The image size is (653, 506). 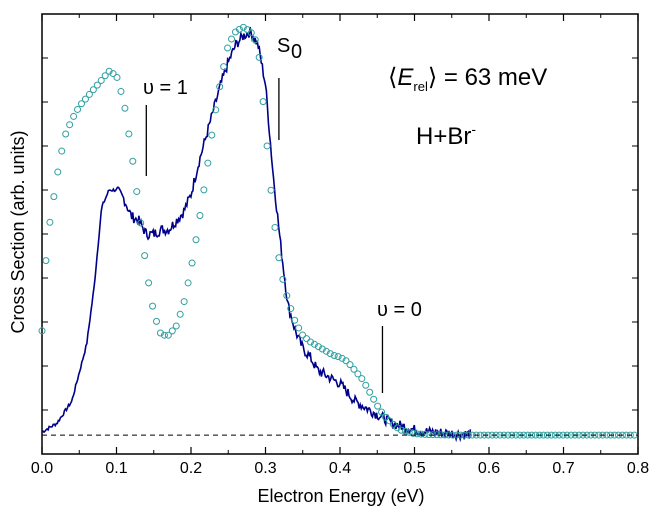 What do you see at coordinates (446, 135) in the screenshot?
I see `reaction-label: H+Br-` at bounding box center [446, 135].